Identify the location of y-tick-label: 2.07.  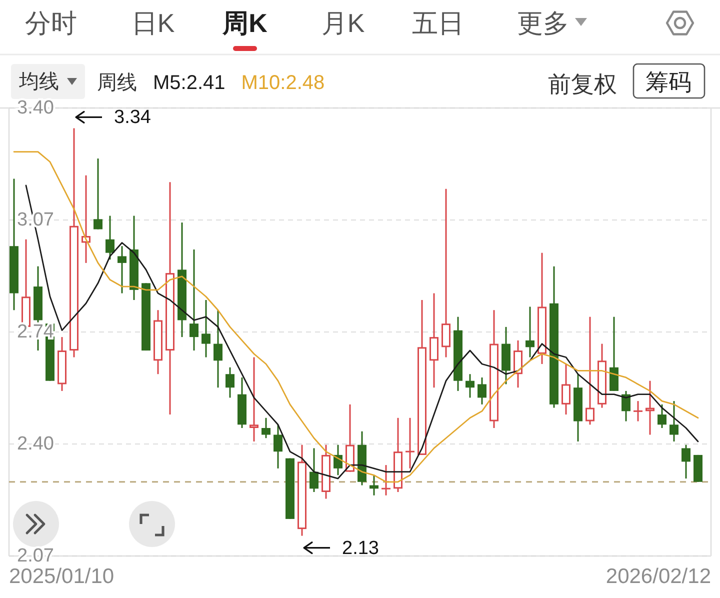
(35, 556).